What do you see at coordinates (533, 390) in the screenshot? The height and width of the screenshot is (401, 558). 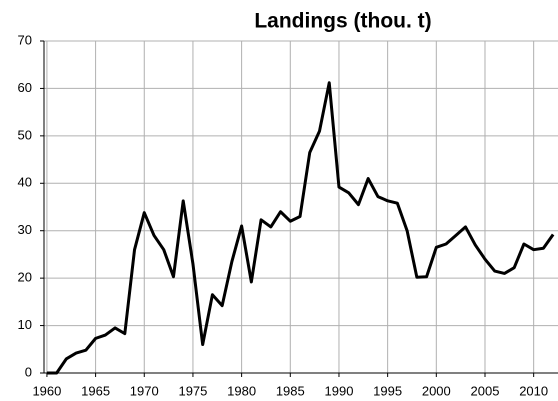 I see `x-tick-label: 2010` at bounding box center [533, 390].